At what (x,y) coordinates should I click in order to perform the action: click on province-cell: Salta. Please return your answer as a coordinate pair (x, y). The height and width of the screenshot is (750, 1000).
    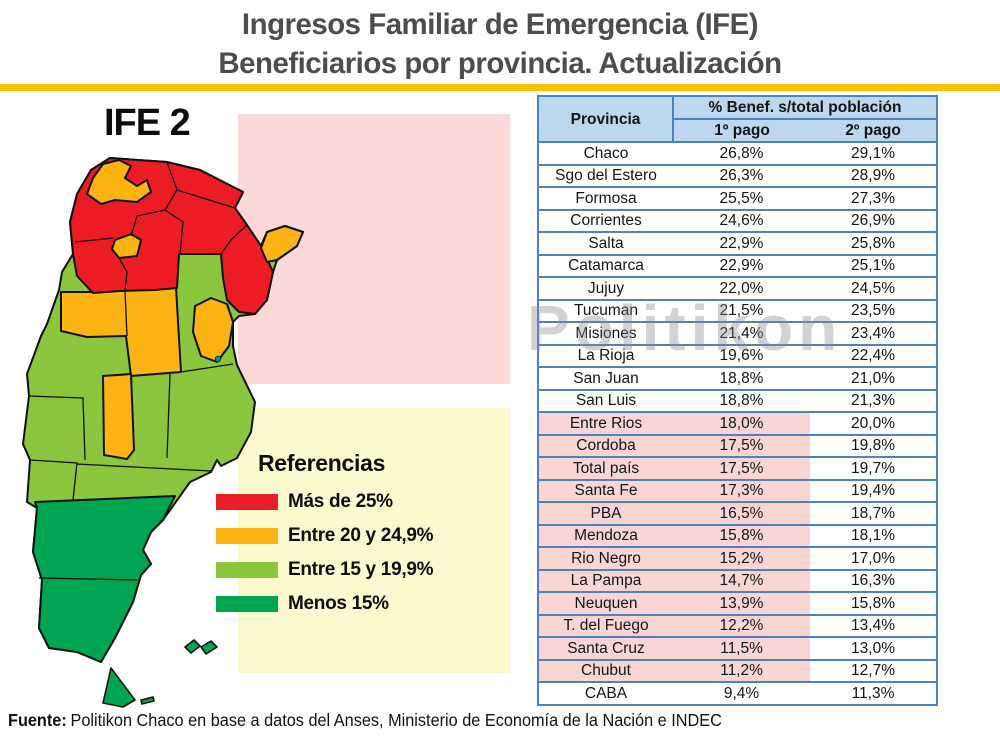
    Looking at the image, I should click on (605, 243).